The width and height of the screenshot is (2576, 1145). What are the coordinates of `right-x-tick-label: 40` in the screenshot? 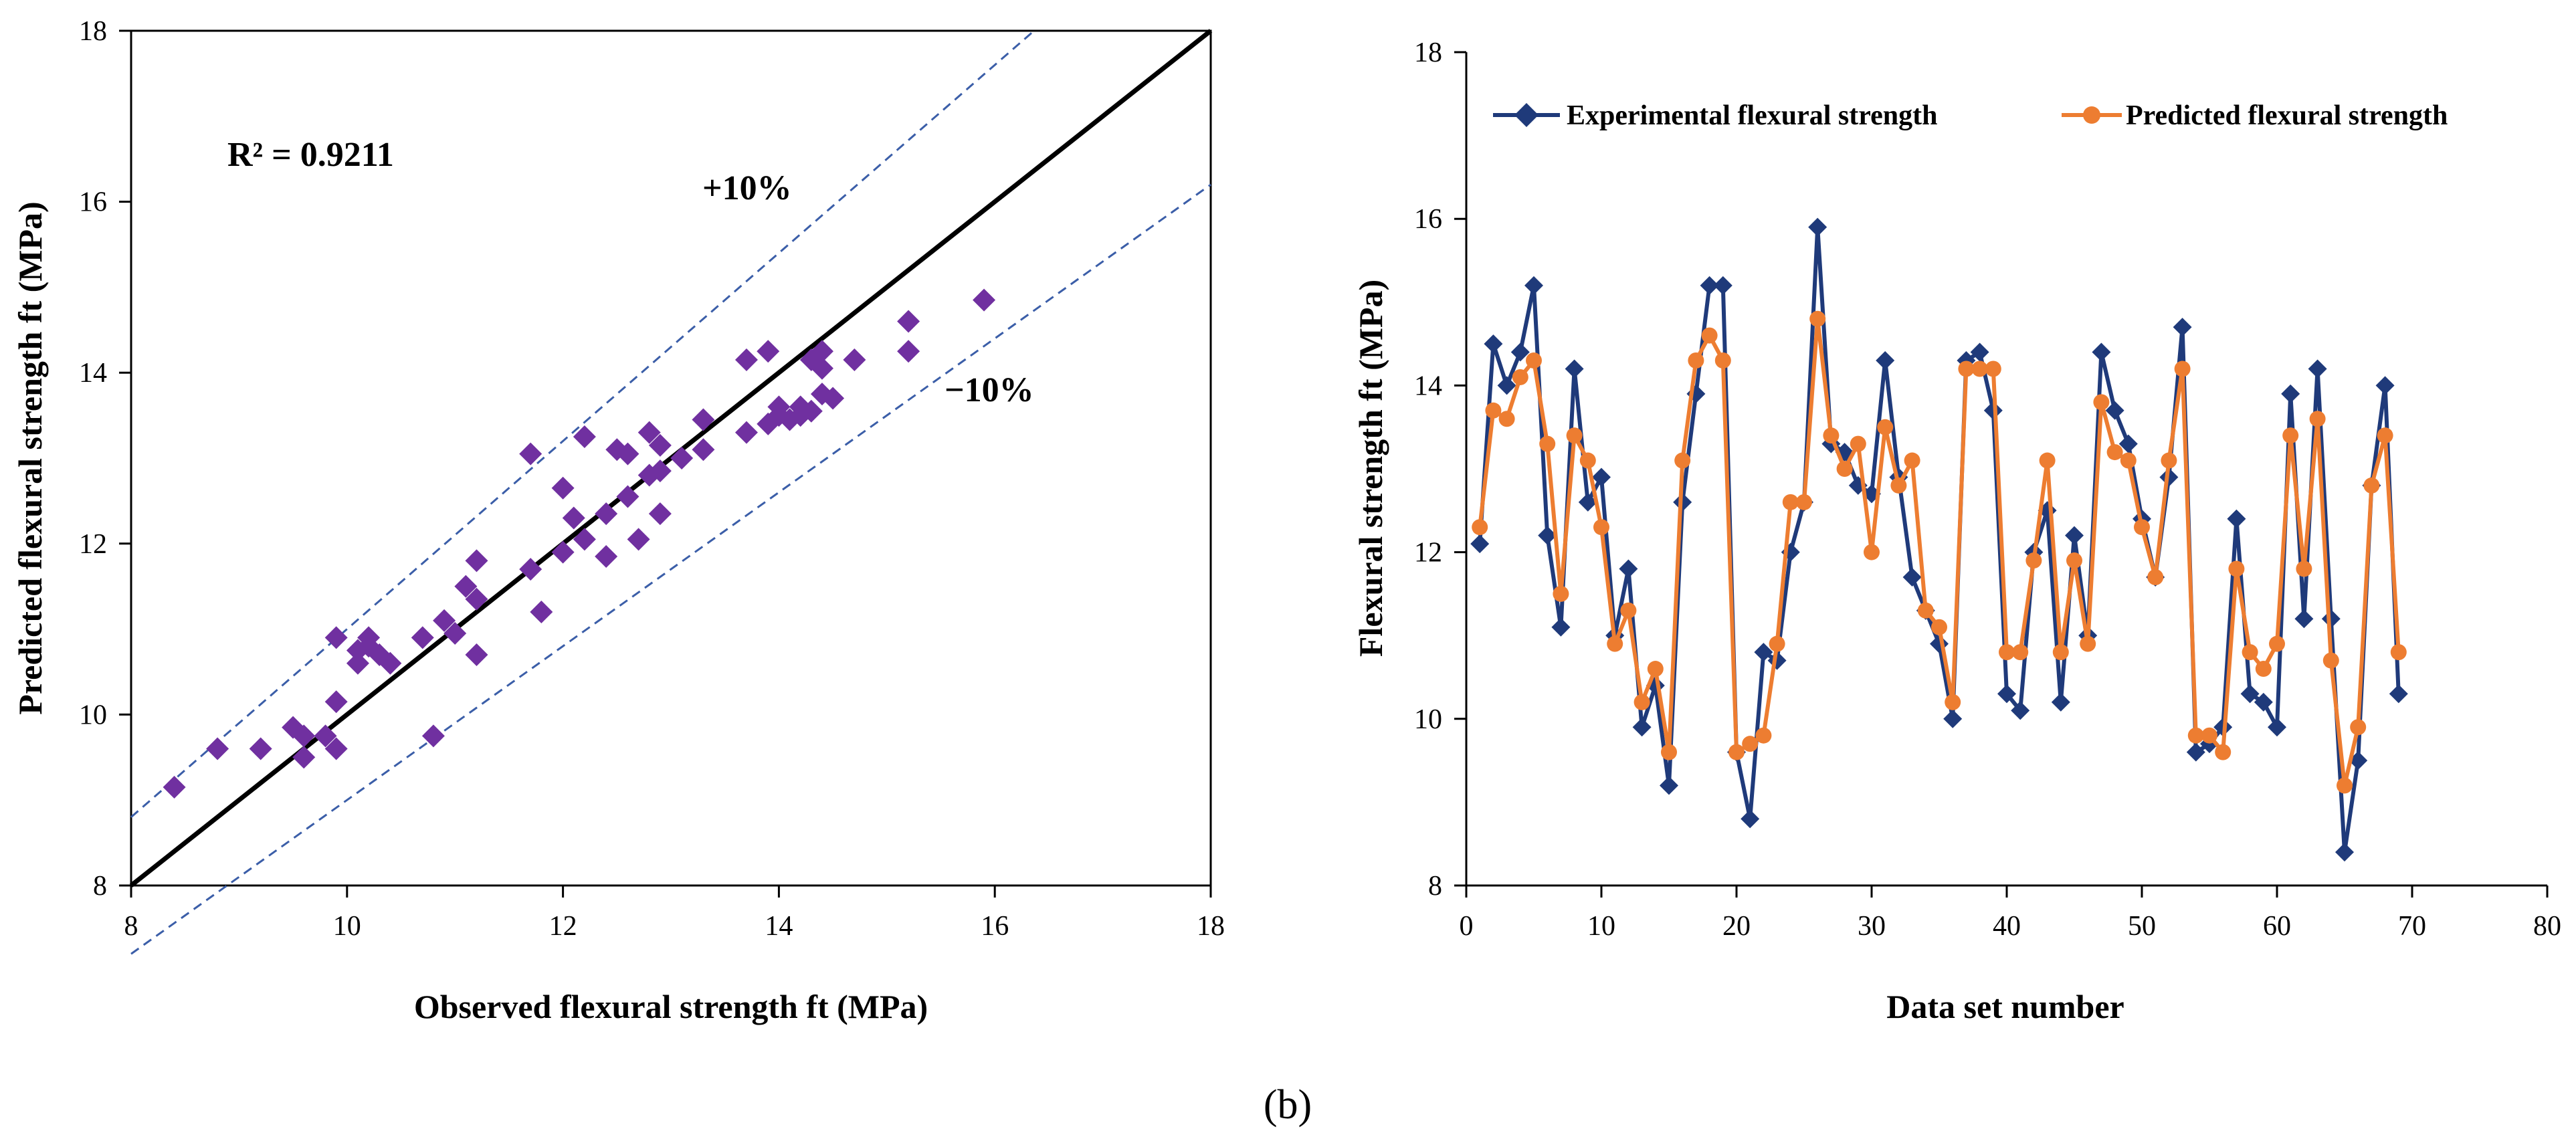 It's located at (2007, 926).